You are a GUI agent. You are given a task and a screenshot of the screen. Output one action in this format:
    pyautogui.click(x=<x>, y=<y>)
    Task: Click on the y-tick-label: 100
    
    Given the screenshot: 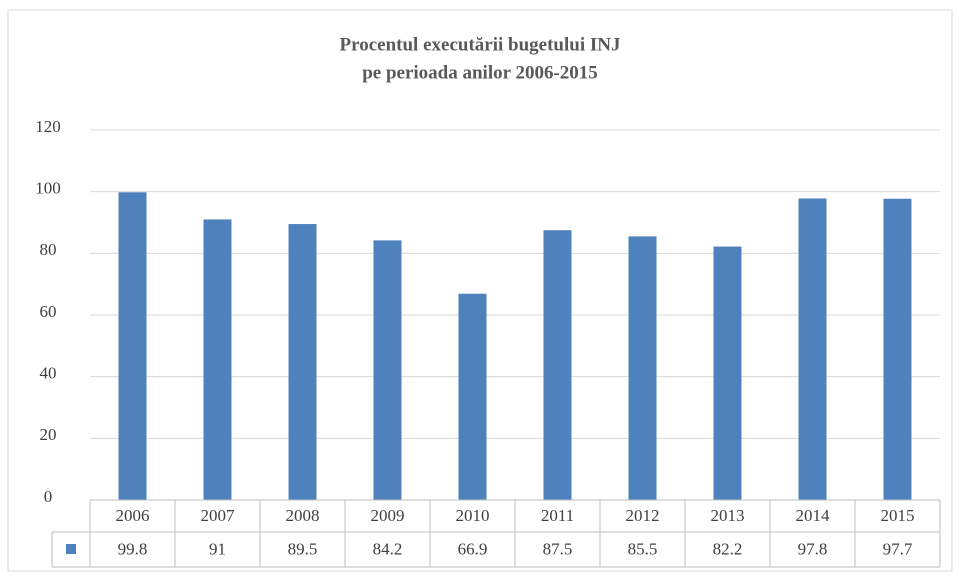 What is the action you would take?
    pyautogui.click(x=48, y=188)
    